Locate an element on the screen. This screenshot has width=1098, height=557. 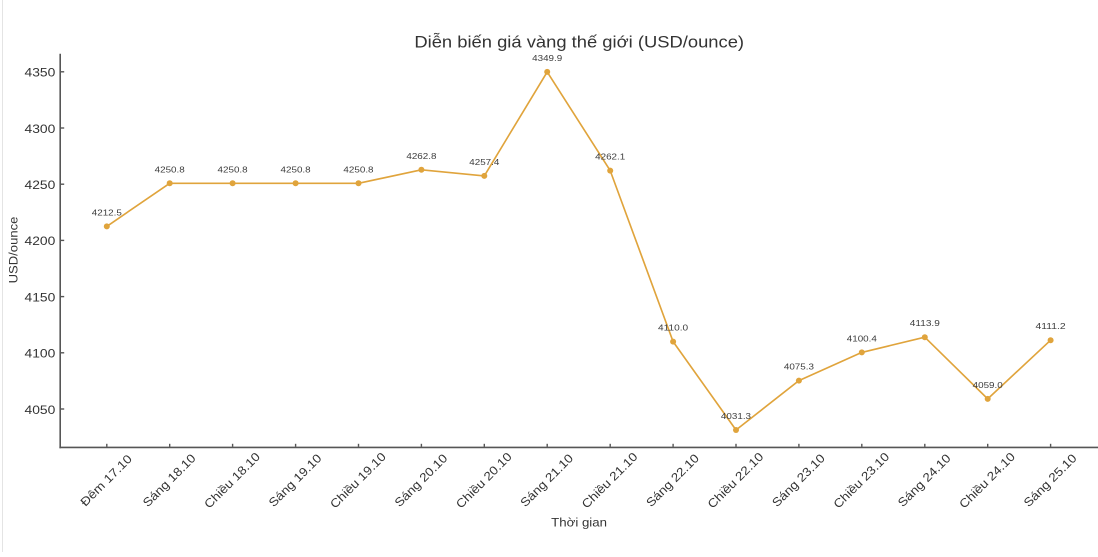
svg-text: 4059.0 is located at coordinates (988, 385).